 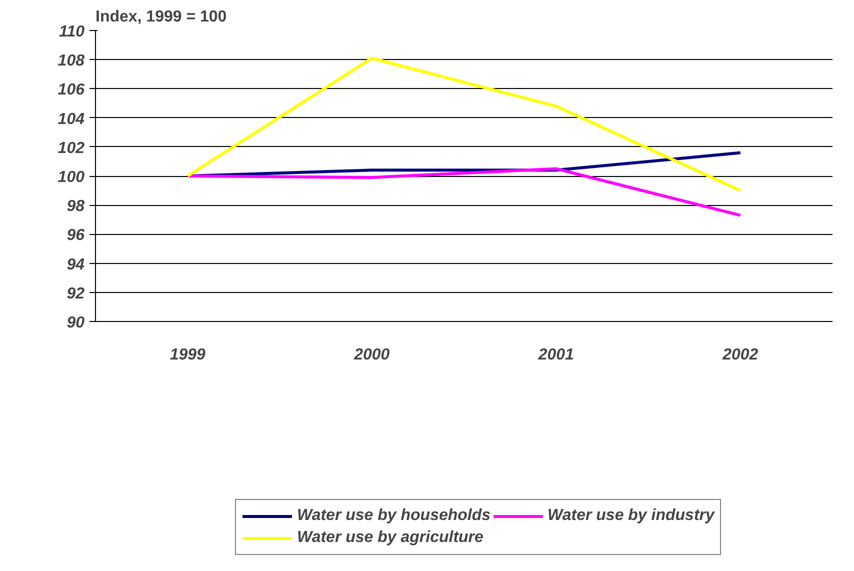 I want to click on y-tick-label: 110, so click(x=71, y=32).